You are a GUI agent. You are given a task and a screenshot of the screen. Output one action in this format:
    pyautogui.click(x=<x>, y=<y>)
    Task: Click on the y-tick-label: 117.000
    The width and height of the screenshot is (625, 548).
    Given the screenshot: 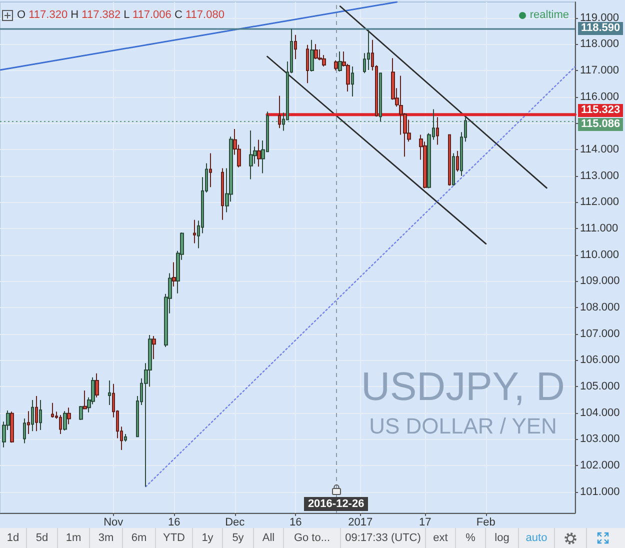 What is the action you would take?
    pyautogui.click(x=599, y=70)
    